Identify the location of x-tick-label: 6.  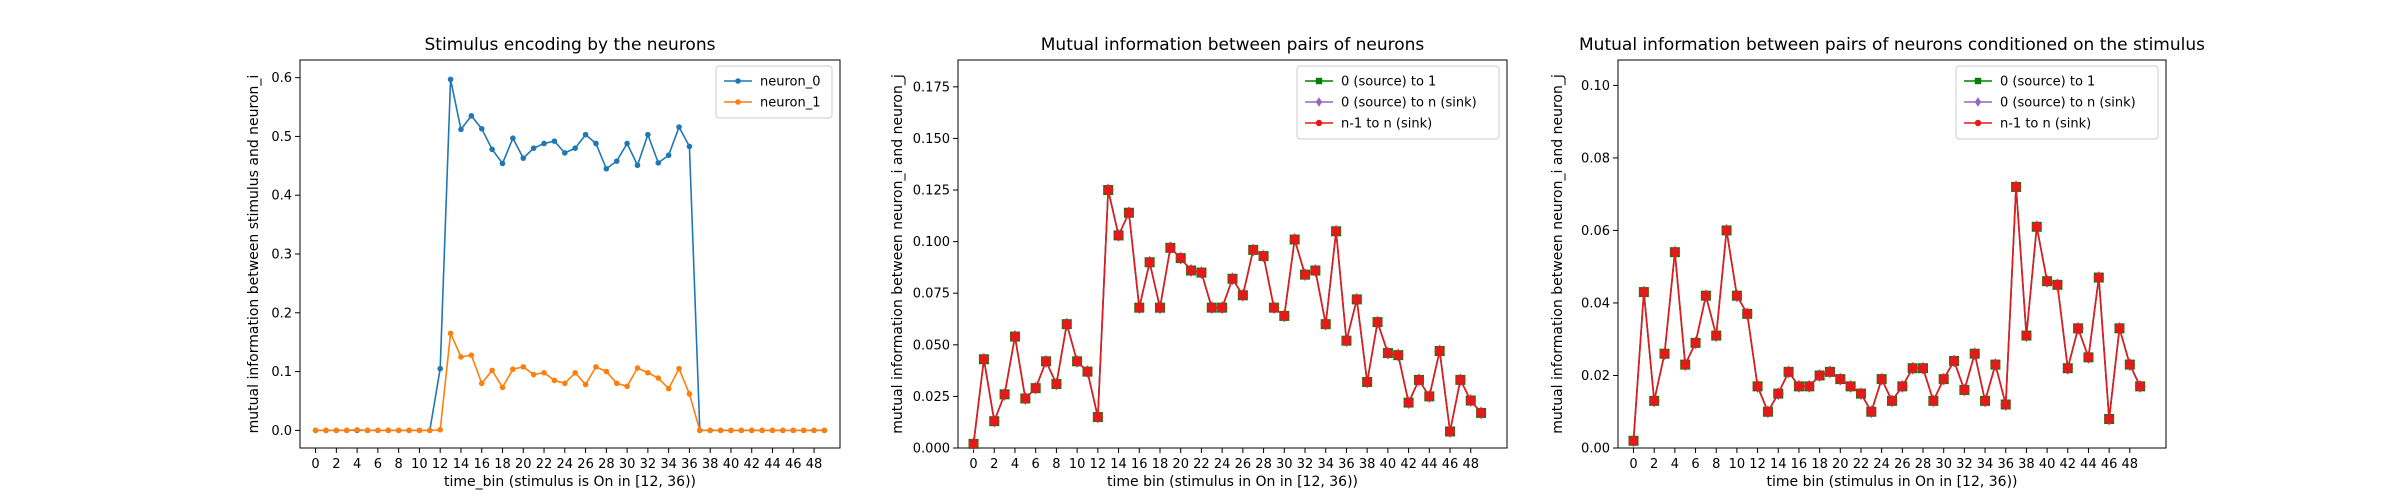
(1036, 464).